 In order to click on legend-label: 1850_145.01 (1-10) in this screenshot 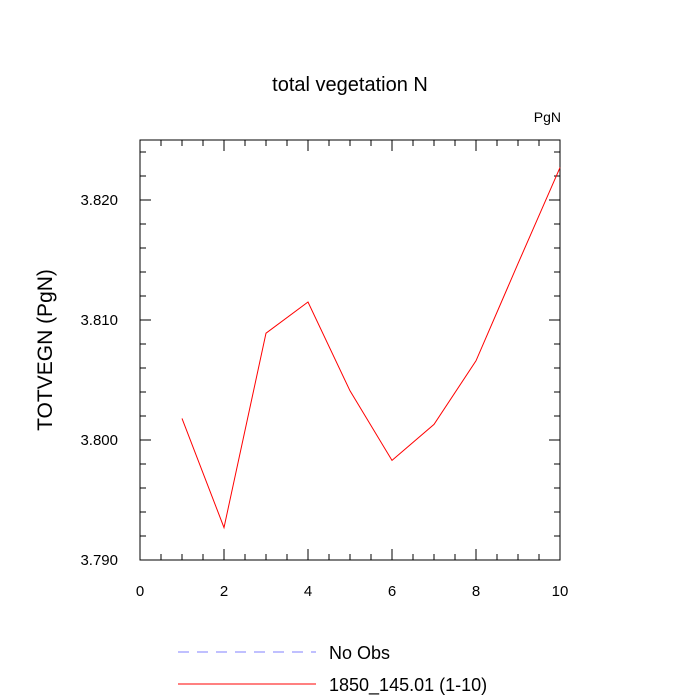, I will do `click(408, 685)`.